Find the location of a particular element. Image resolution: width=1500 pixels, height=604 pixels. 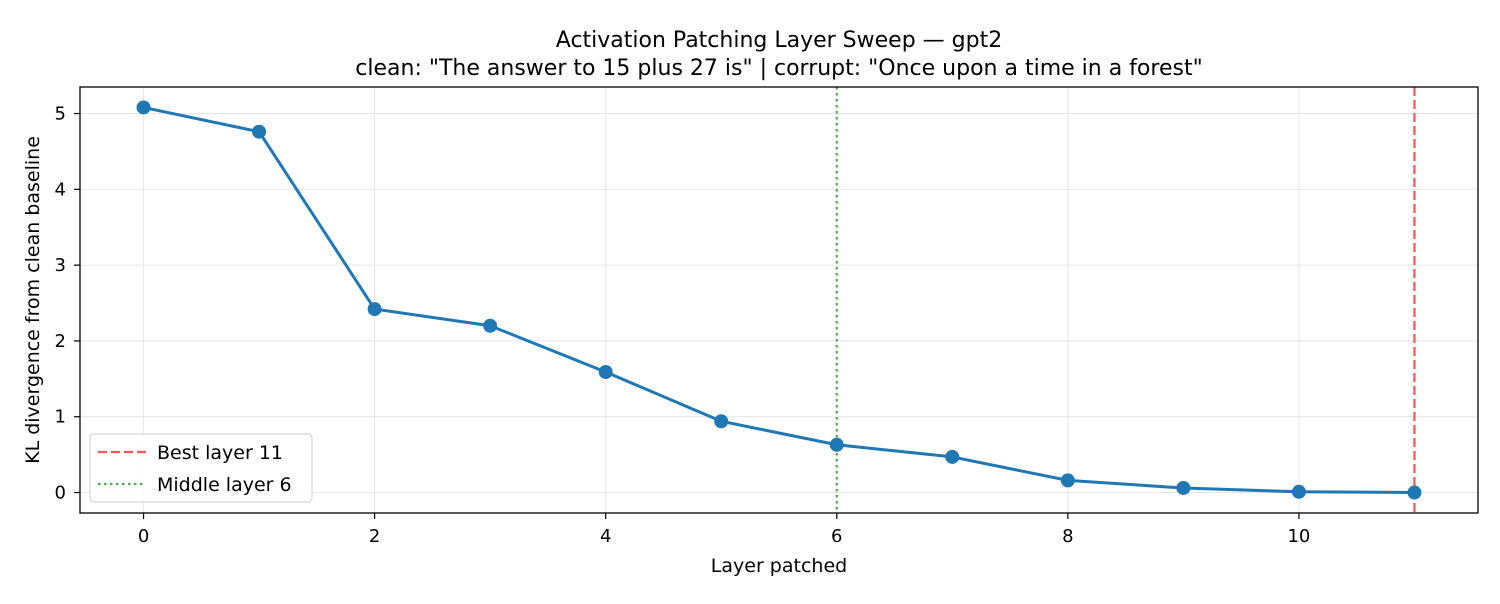

x-tick-label: 6 is located at coordinates (836, 536).